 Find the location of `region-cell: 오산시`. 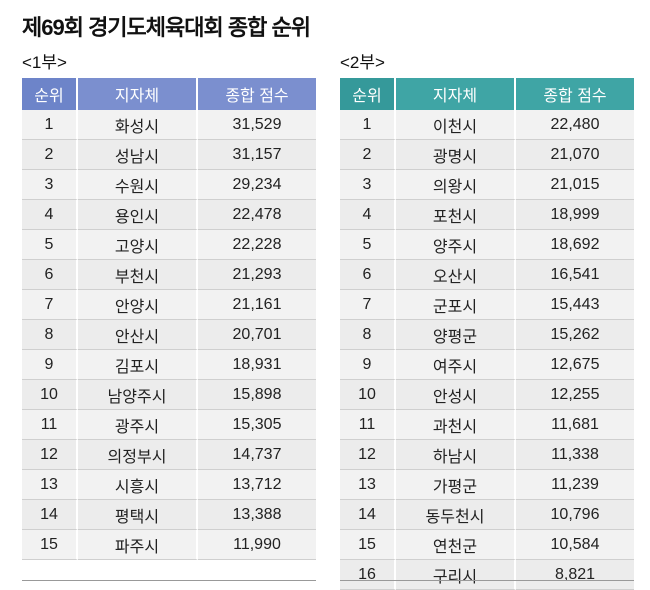

region-cell: 오산시 is located at coordinates (456, 275).